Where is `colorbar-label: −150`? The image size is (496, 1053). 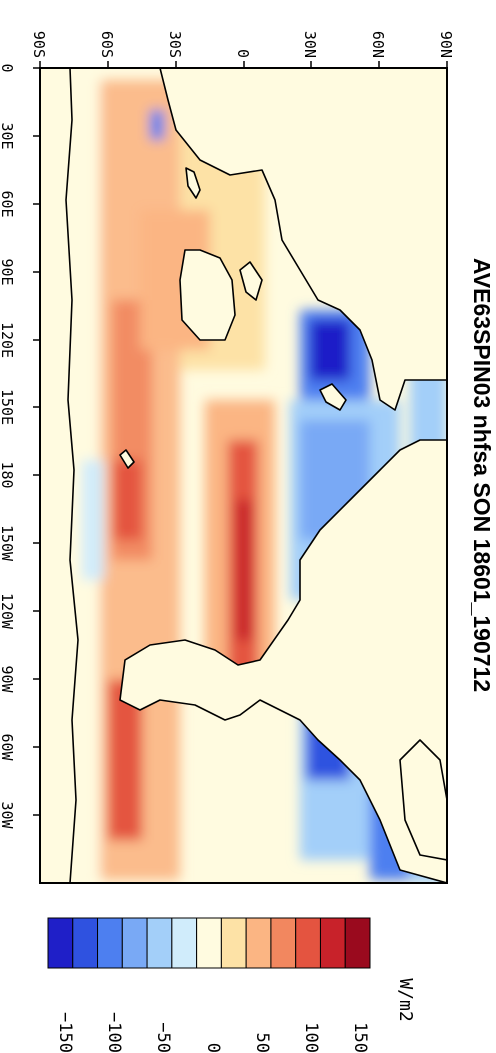
colorbar-label: −150 is located at coordinates (65, 1032).